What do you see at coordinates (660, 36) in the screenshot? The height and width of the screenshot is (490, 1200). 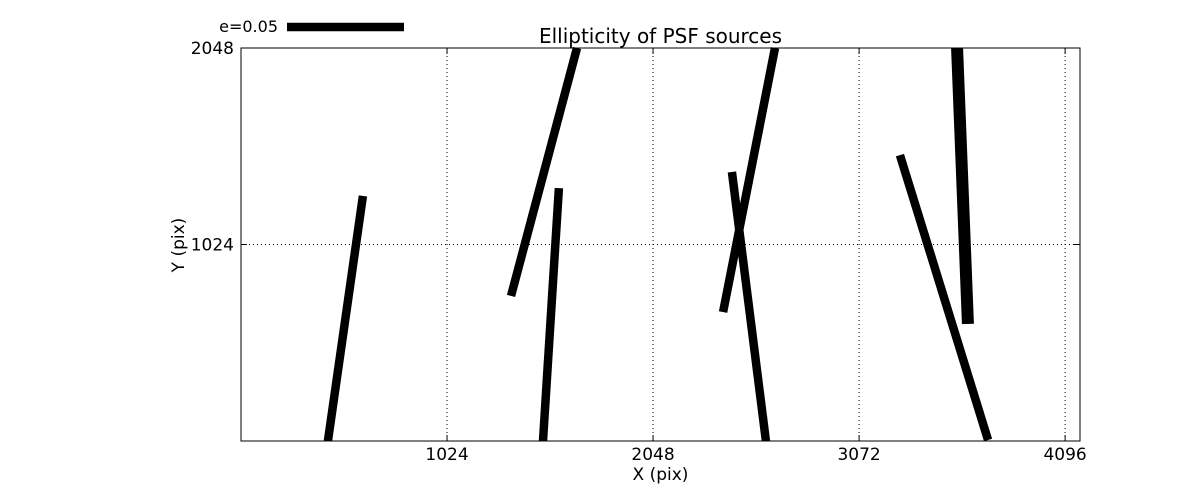 I see `figure-title: Ellipticity of PSF sources` at bounding box center [660, 36].